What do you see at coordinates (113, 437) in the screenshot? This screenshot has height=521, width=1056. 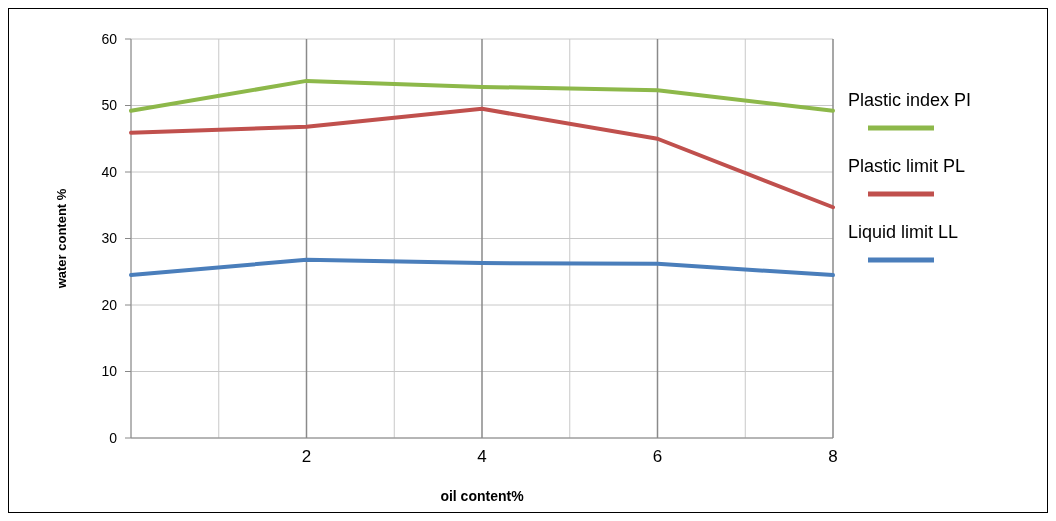 I see `y-tick-label: 0` at bounding box center [113, 437].